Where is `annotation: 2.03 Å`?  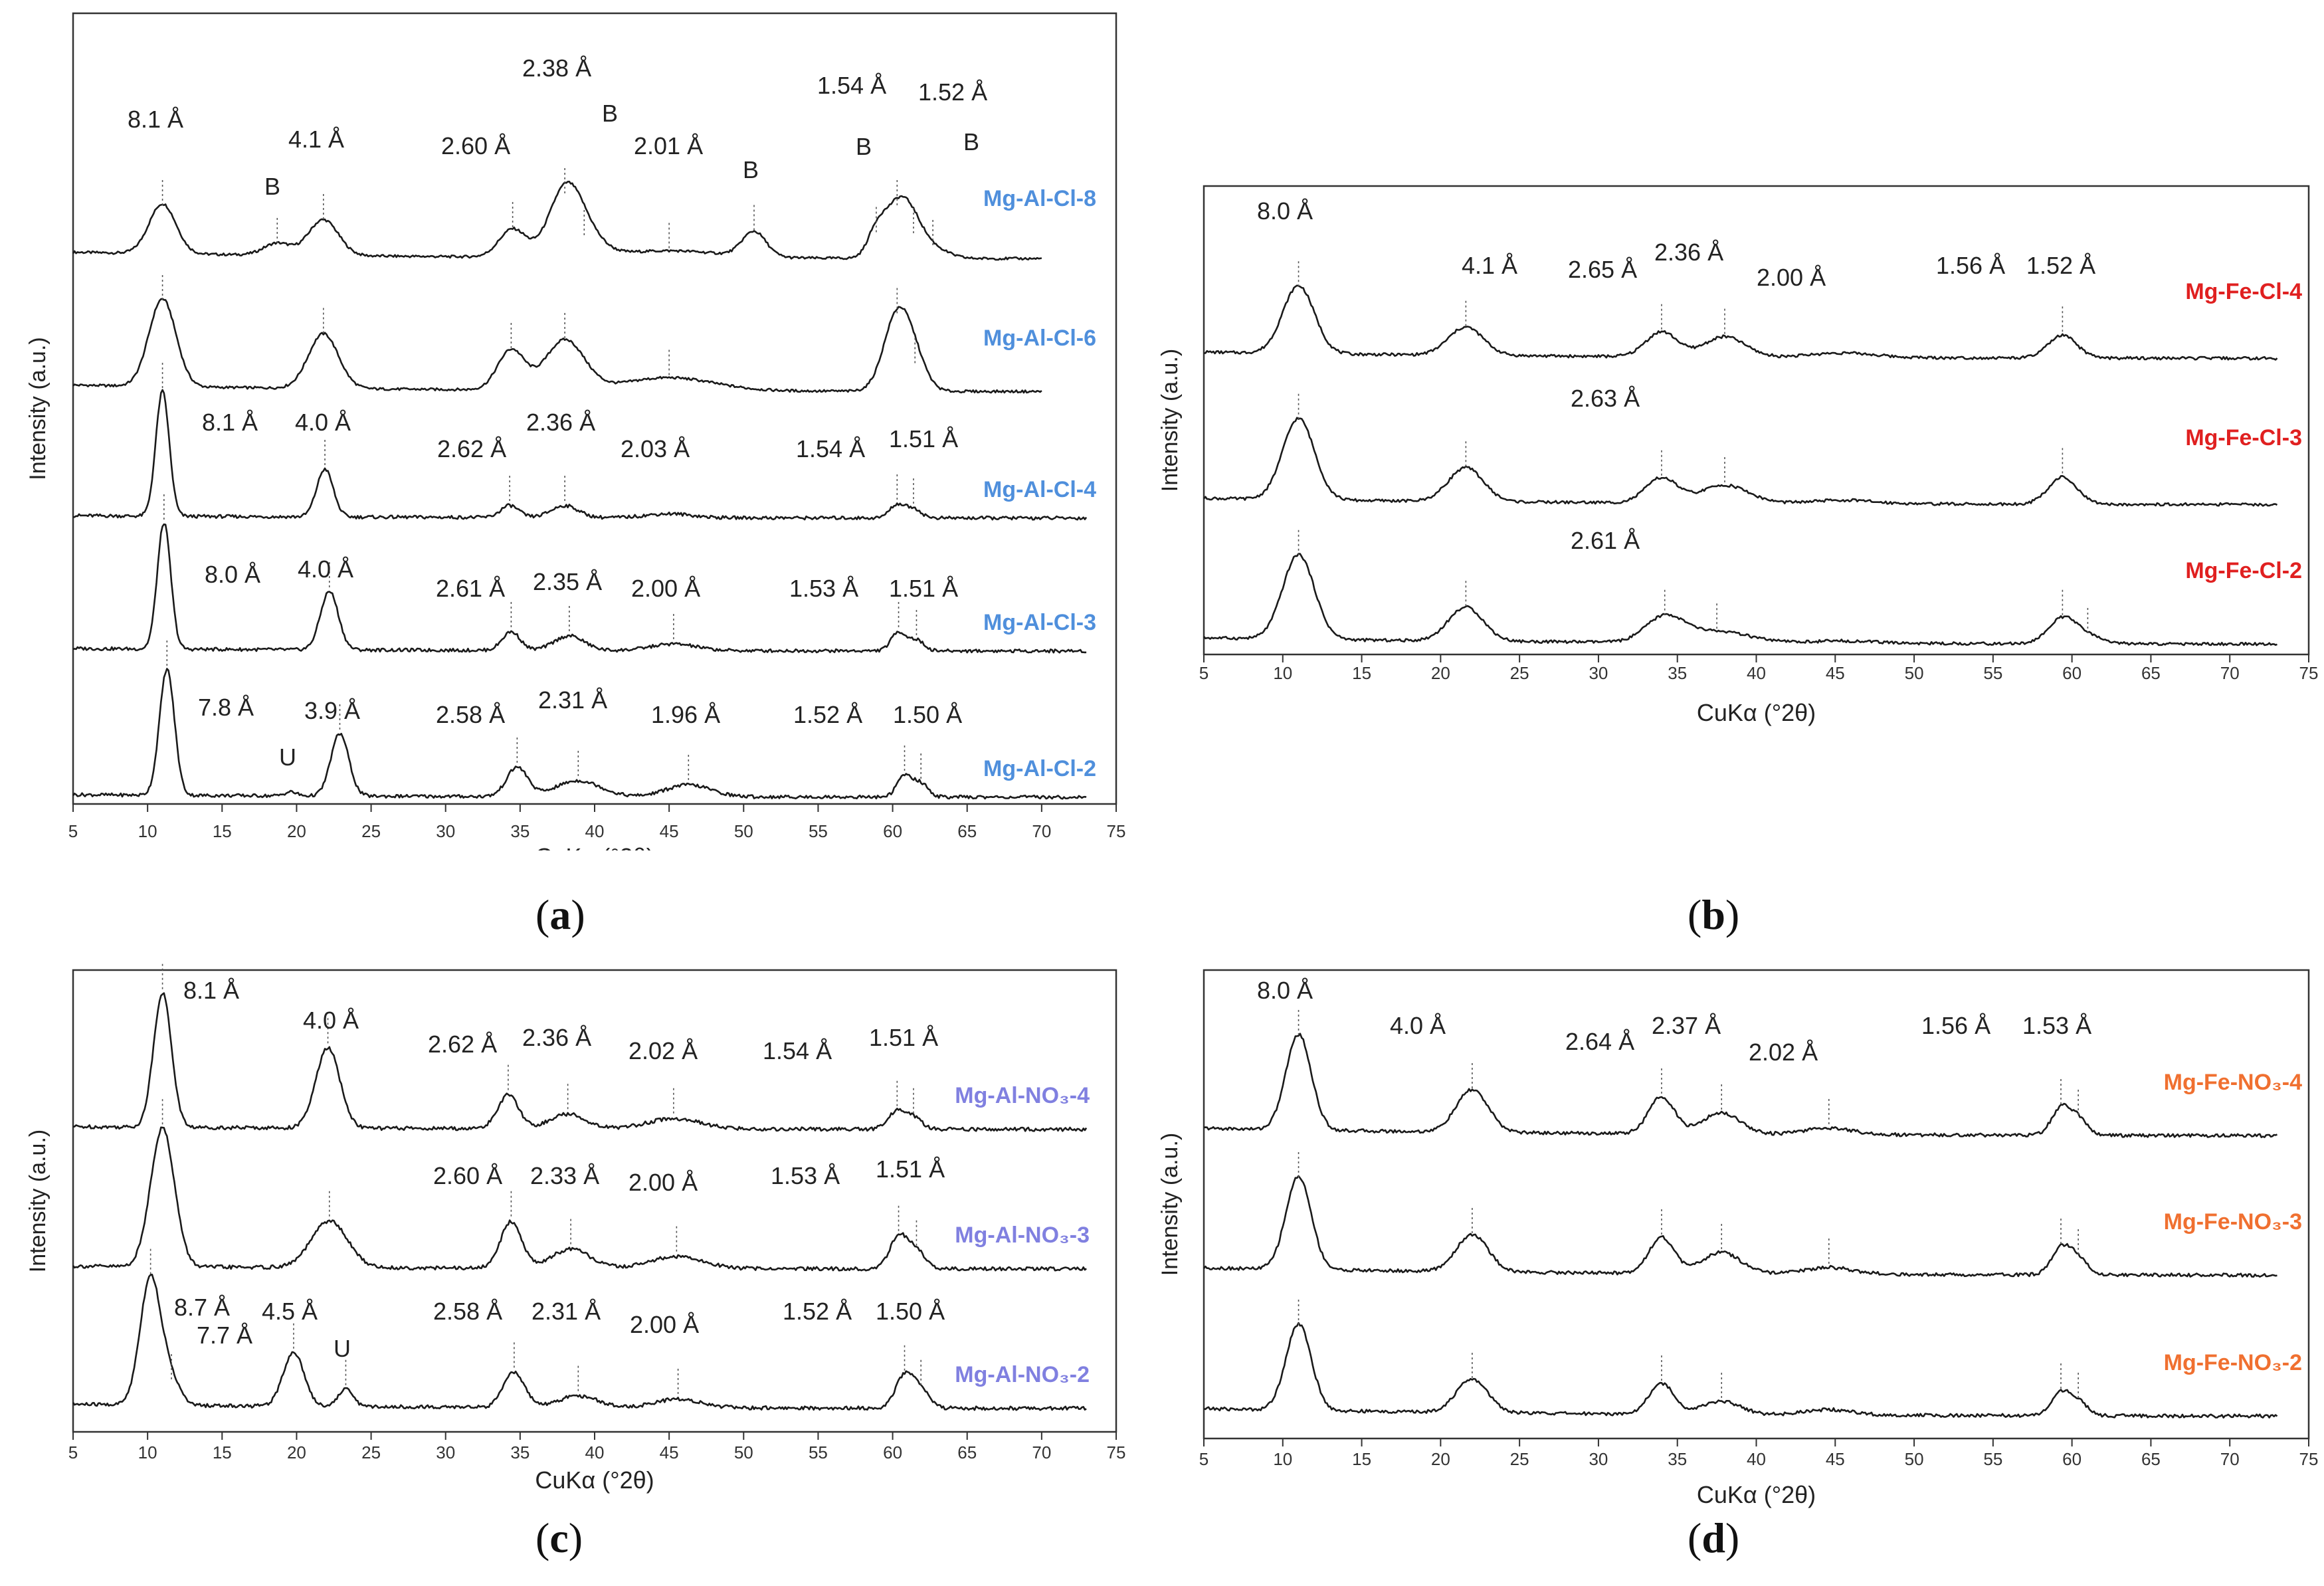 annotation: 2.03 Å is located at coordinates (655, 448).